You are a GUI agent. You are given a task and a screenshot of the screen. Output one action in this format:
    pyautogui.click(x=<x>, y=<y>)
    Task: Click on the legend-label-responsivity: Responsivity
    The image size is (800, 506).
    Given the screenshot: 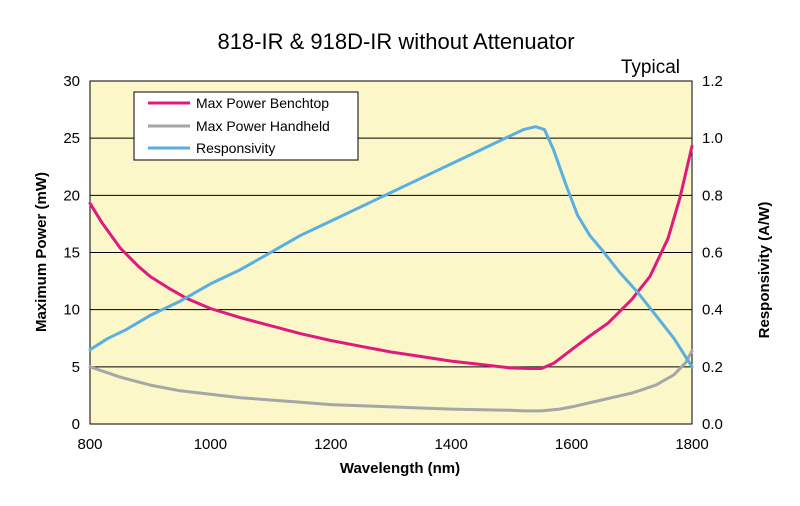 What is the action you would take?
    pyautogui.click(x=235, y=148)
    